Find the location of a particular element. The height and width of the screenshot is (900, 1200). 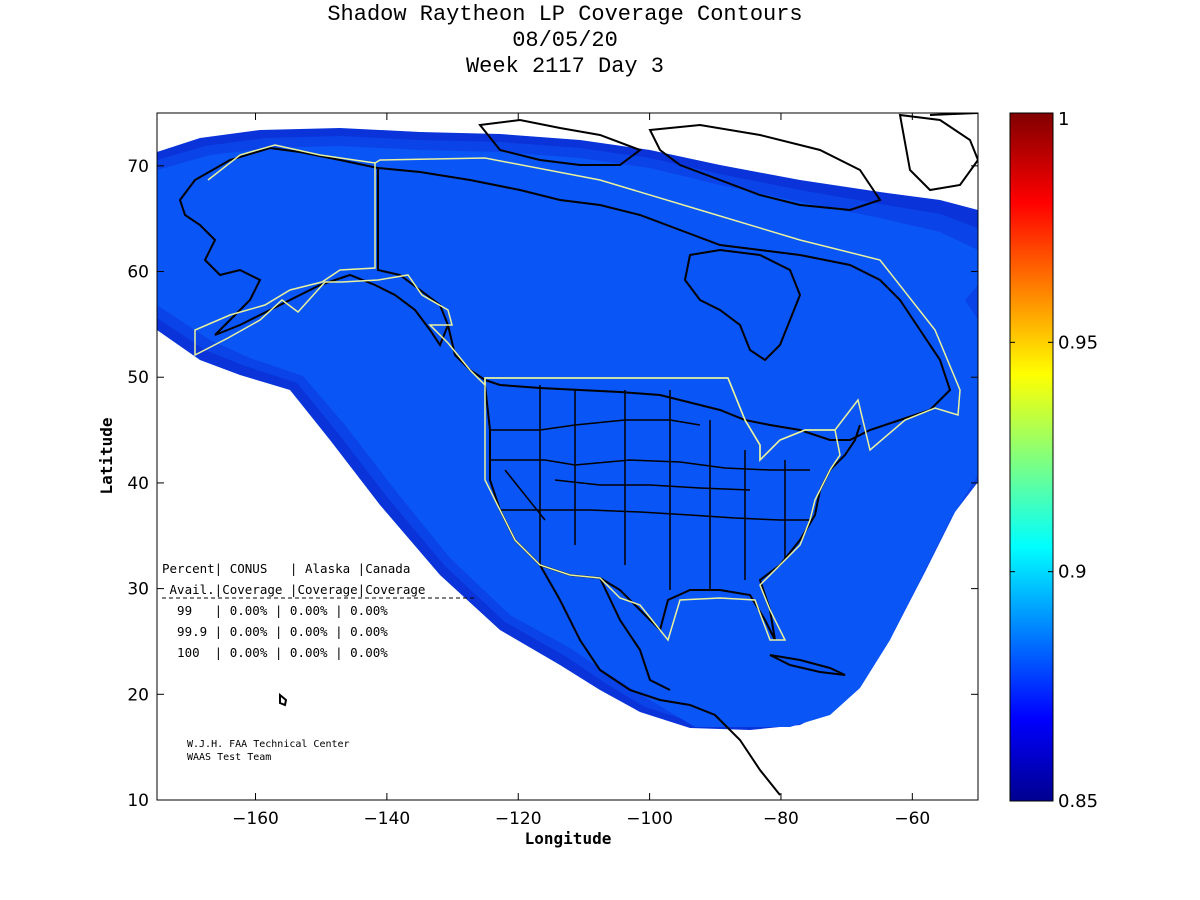

x-tick-label: −80 is located at coordinates (781, 819).